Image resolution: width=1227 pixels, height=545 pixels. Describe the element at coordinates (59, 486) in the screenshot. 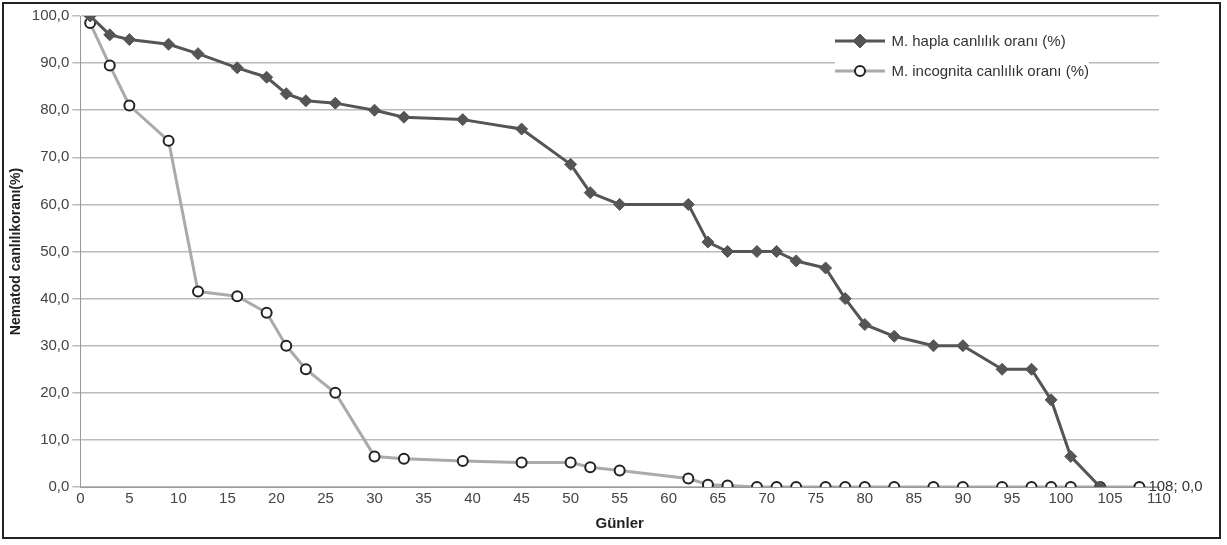

I see `y-tick-label: 0,0` at that location.